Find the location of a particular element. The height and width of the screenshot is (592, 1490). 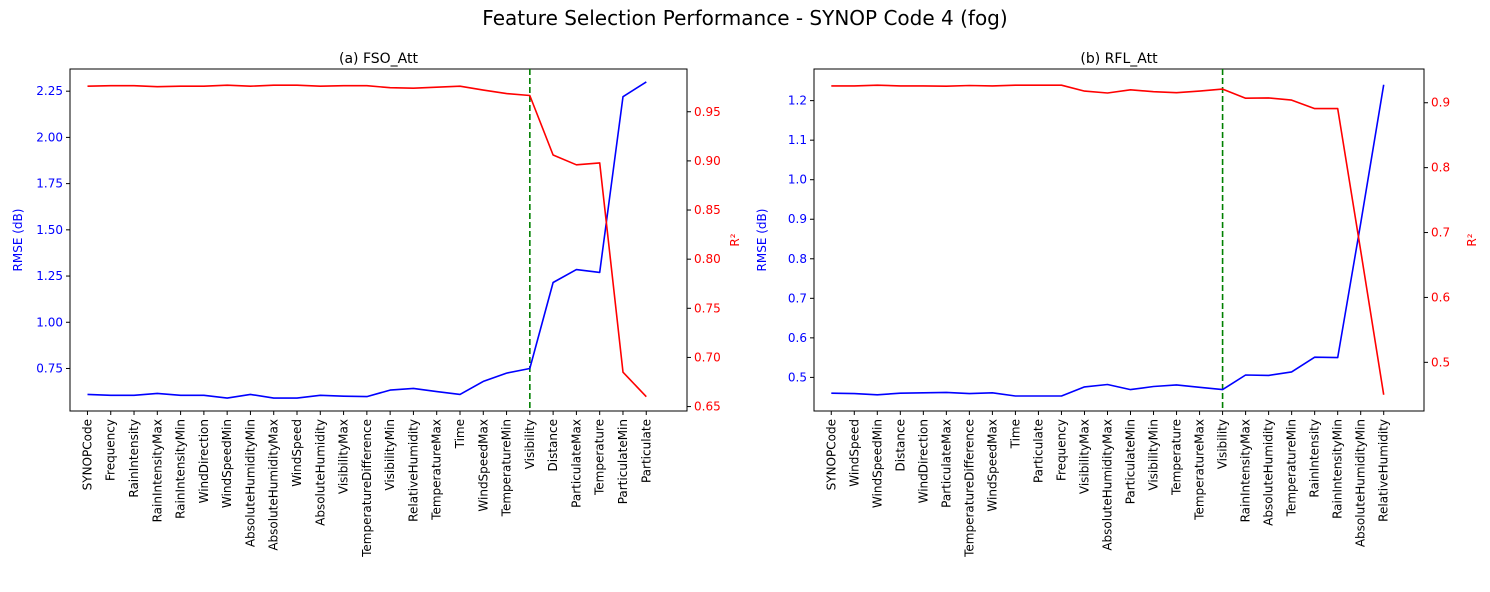

right-y-tick-label: 0.85 is located at coordinates (707, 210).